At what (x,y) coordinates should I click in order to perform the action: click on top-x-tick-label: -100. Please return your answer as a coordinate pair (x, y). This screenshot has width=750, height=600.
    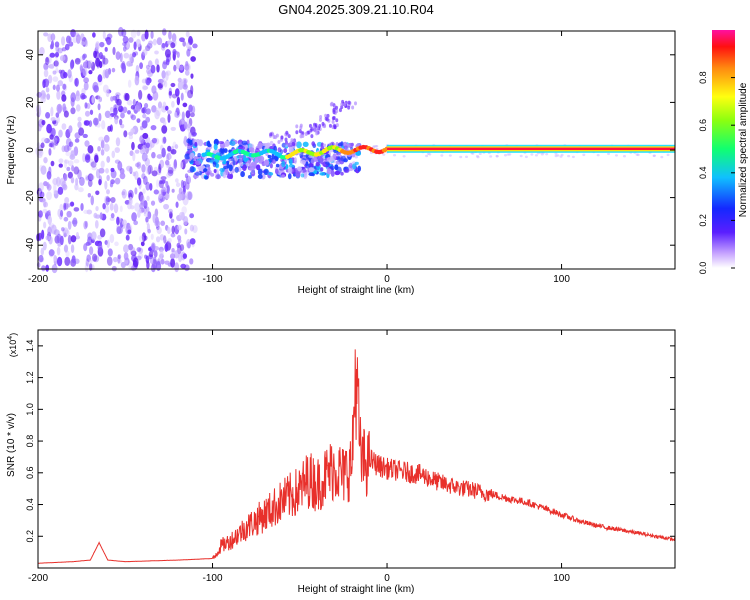
    Looking at the image, I should click on (213, 279).